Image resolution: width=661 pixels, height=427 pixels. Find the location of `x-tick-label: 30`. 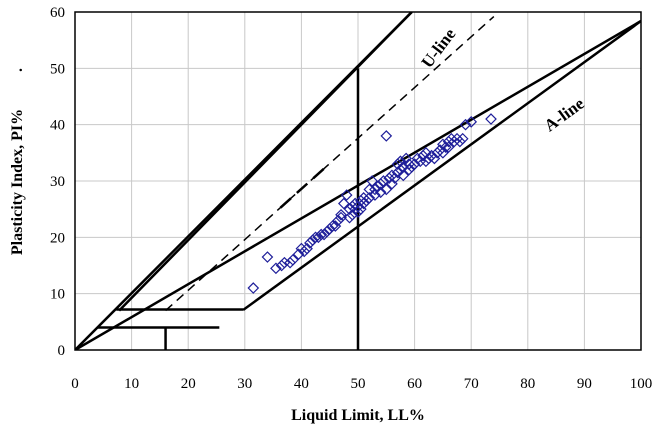

x-tick-label: 30 is located at coordinates (244, 384).